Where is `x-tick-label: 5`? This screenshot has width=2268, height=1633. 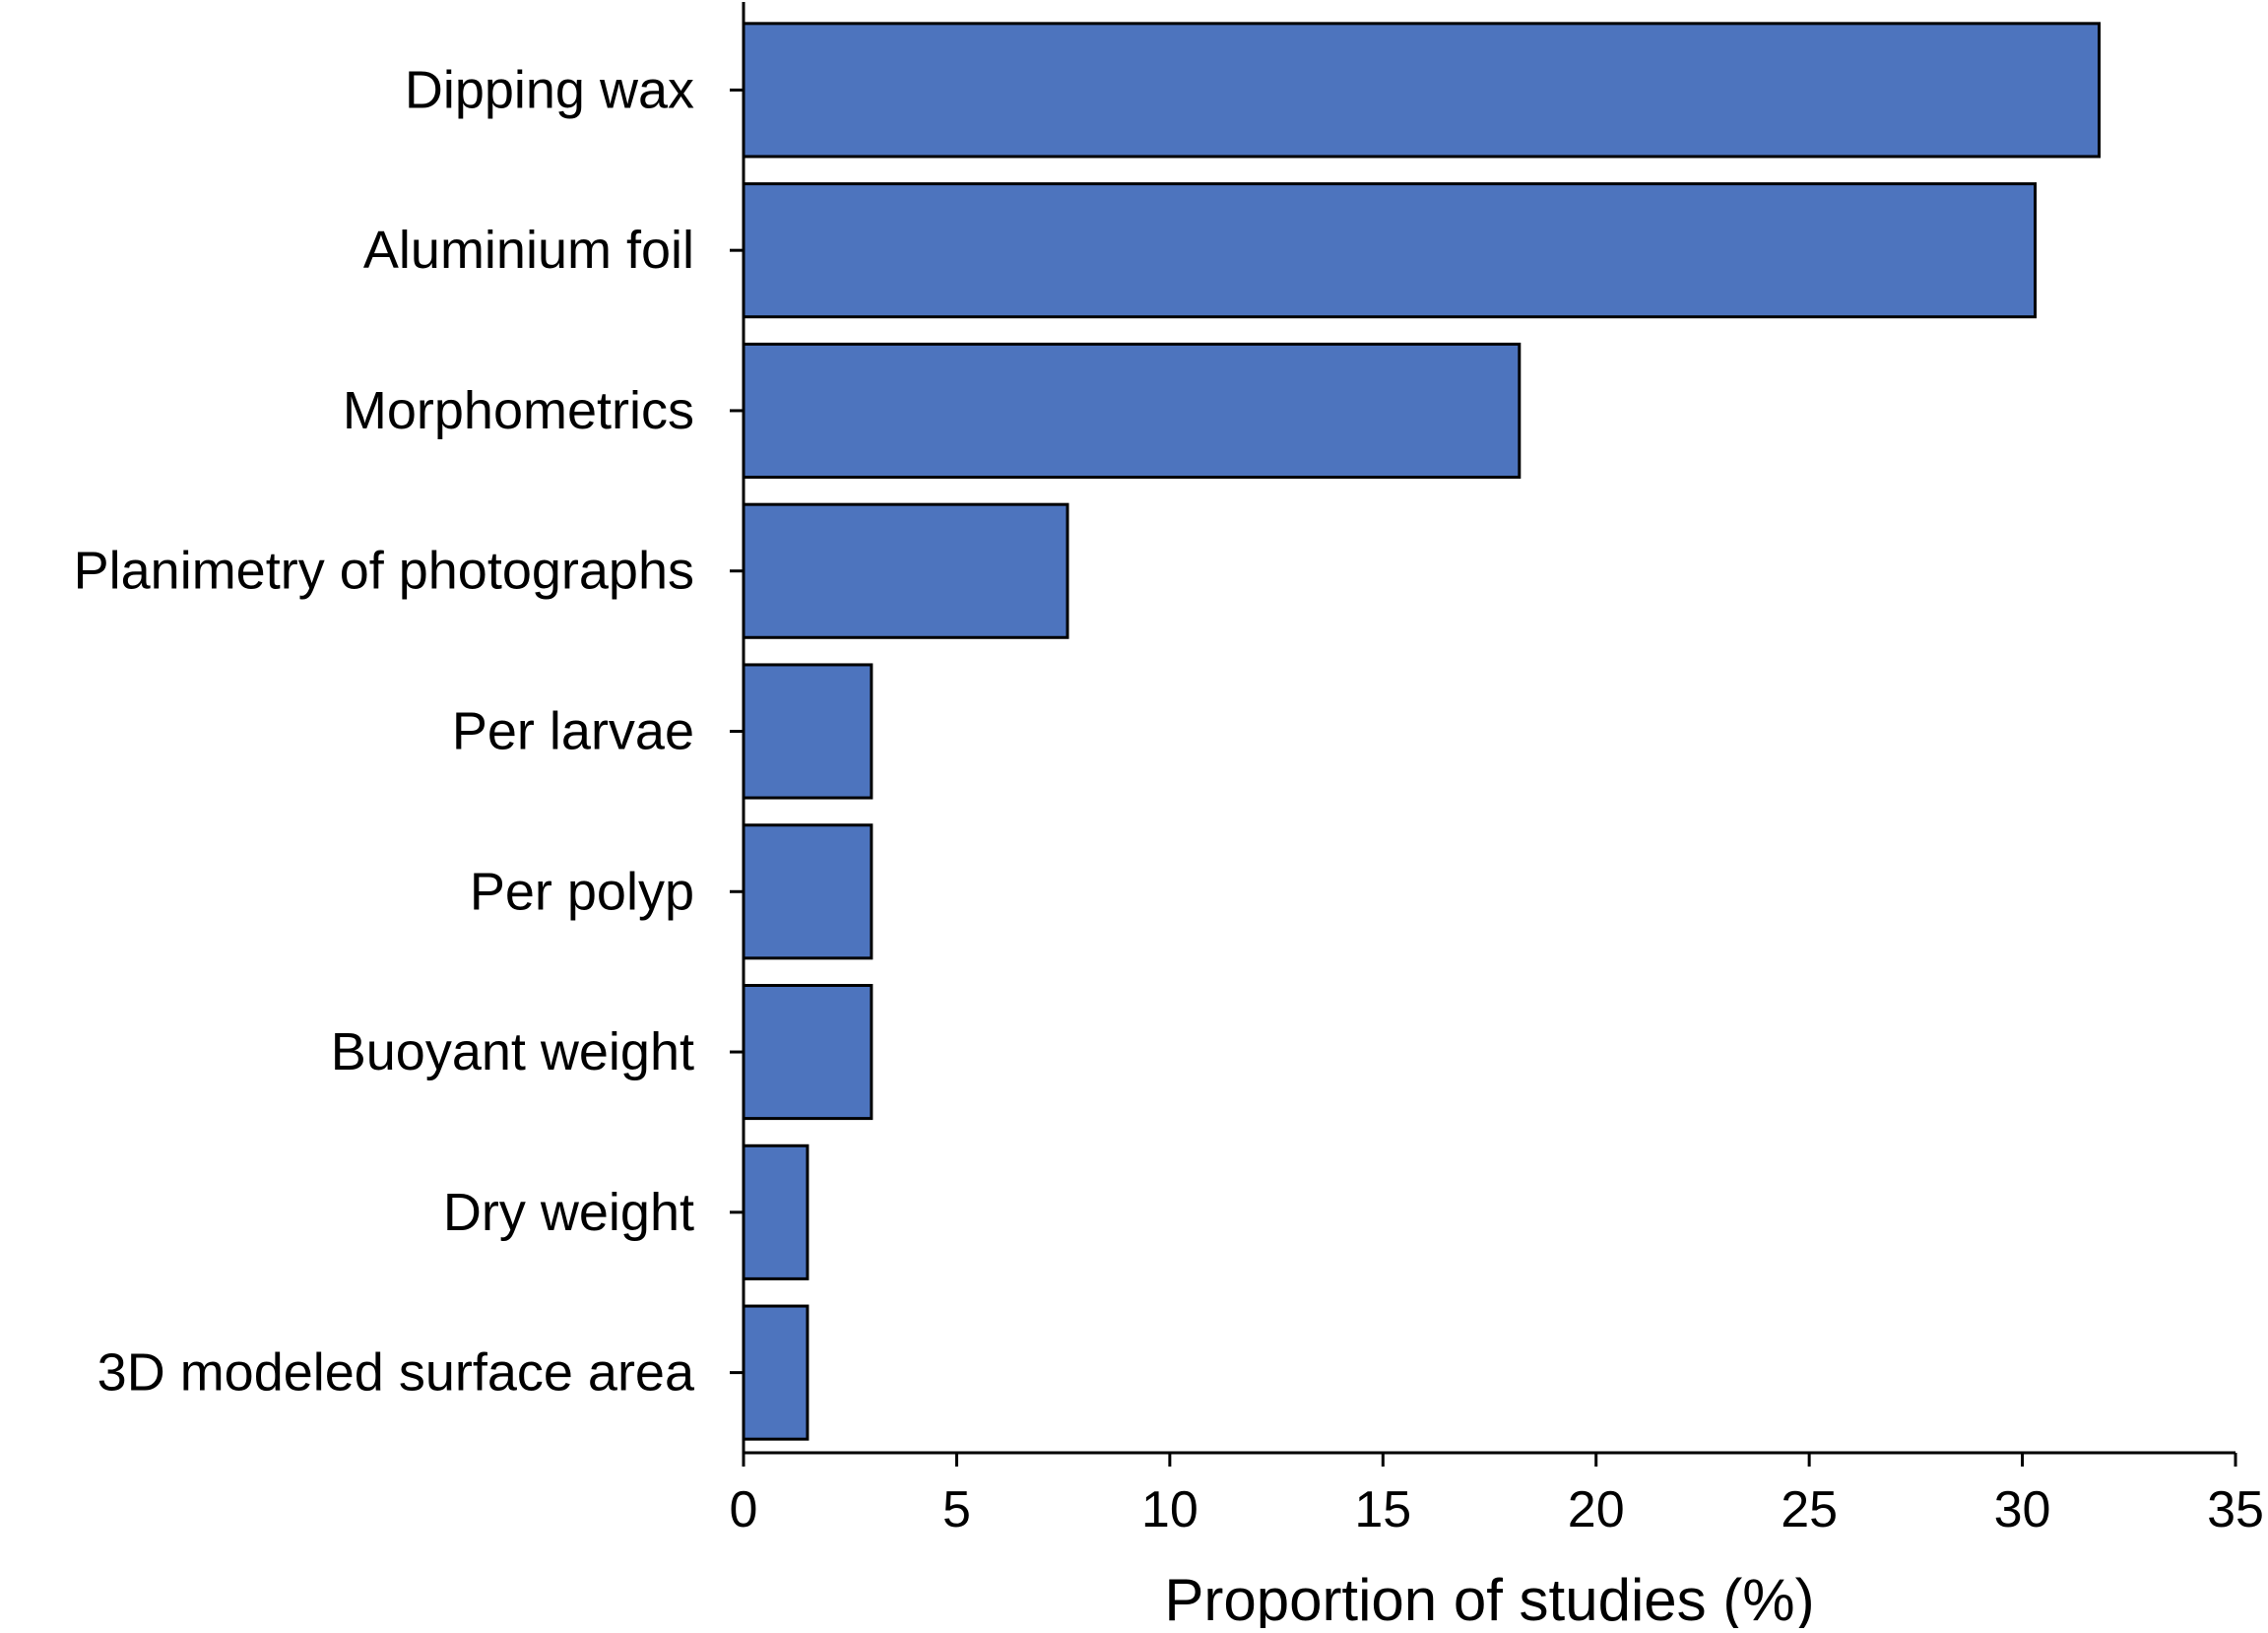 x-tick-label: 5 is located at coordinates (957, 1509).